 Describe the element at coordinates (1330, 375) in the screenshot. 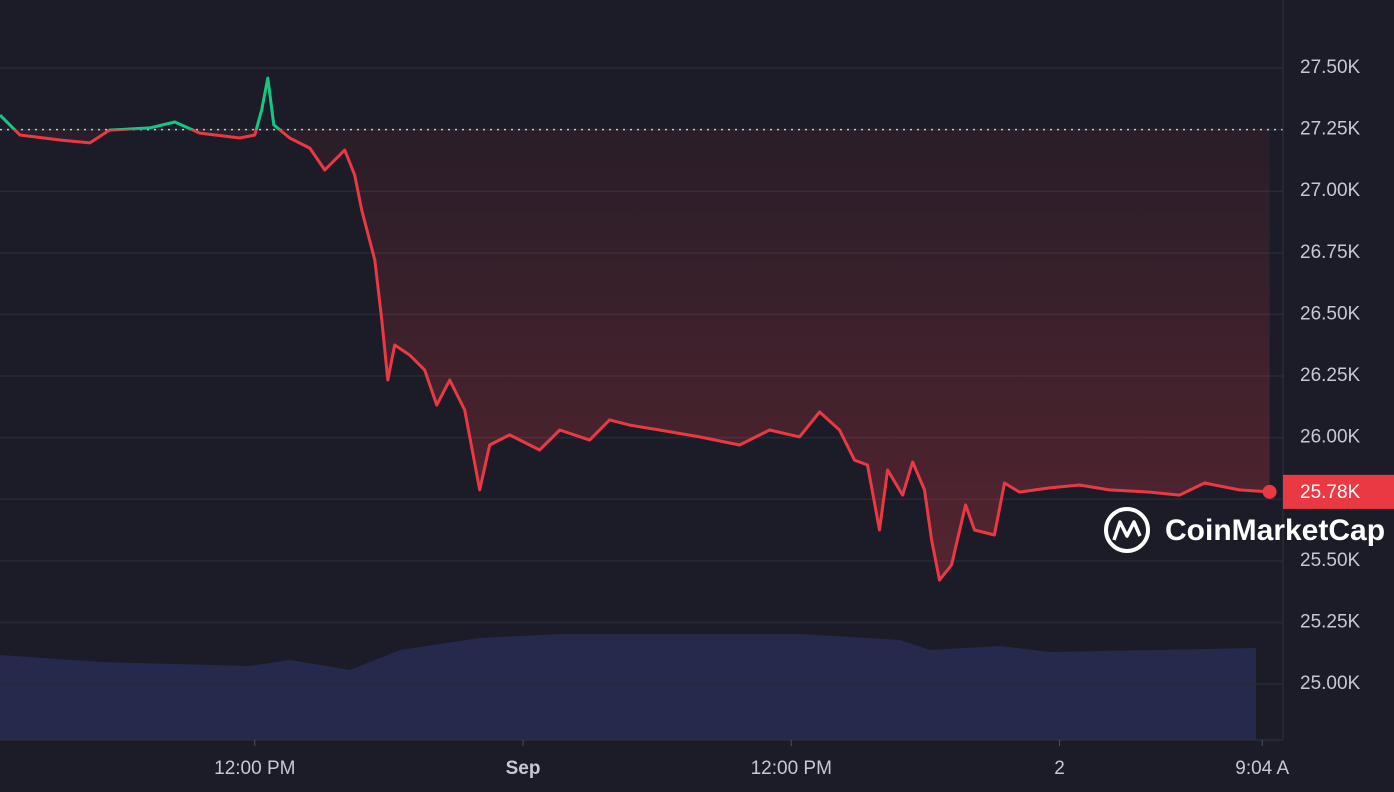

I see `y-tick-label: 26.25K` at that location.